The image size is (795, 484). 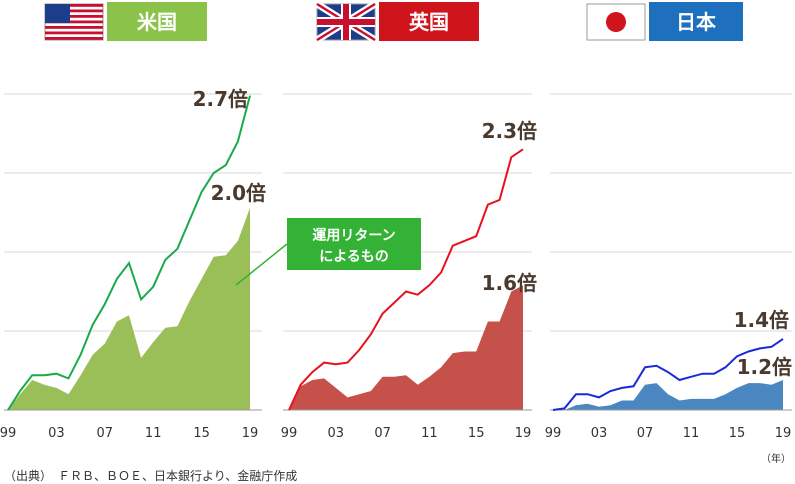 I want to click on uk-x-tick-label: 07, so click(x=382, y=433).